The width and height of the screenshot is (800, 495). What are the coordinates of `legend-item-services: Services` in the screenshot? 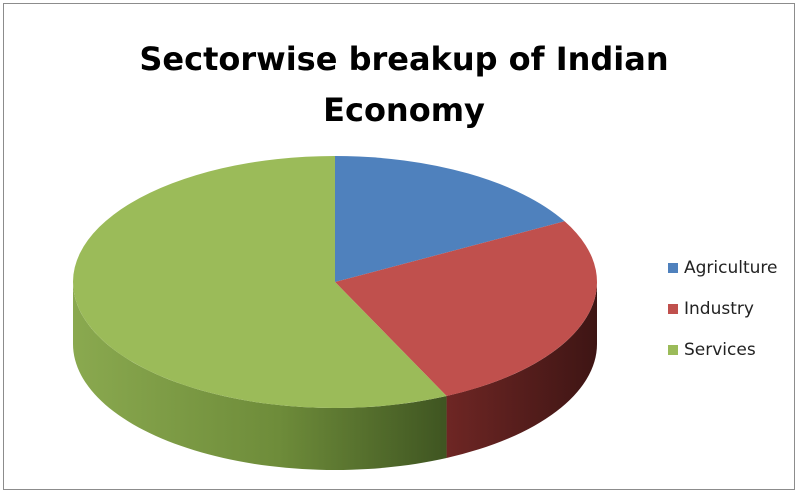 It's located at (723, 350).